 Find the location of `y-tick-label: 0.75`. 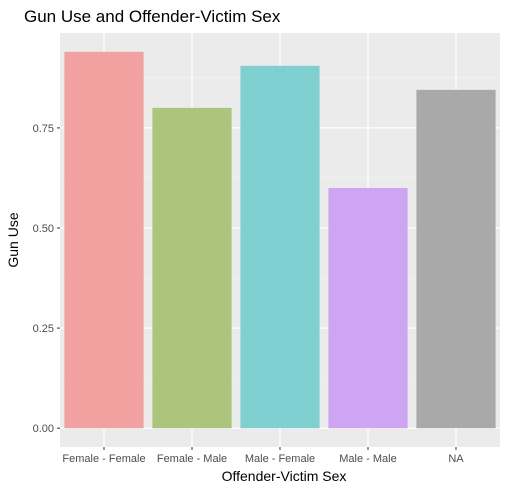

y-tick-label: 0.75 is located at coordinates (43, 129).